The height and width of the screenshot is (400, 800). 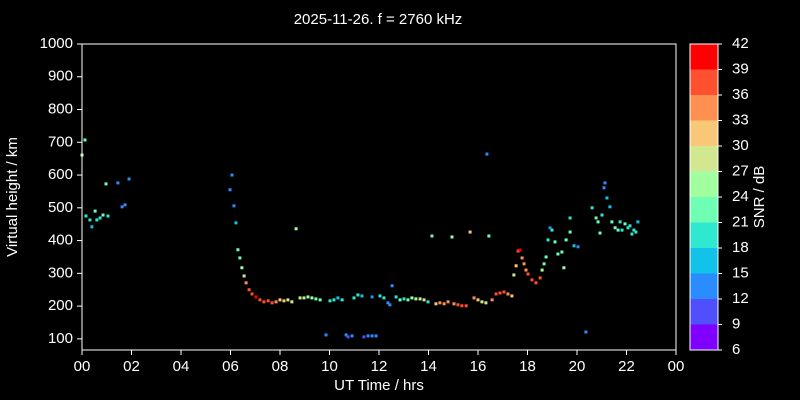 I want to click on y-tick-label: 700, so click(x=60, y=141).